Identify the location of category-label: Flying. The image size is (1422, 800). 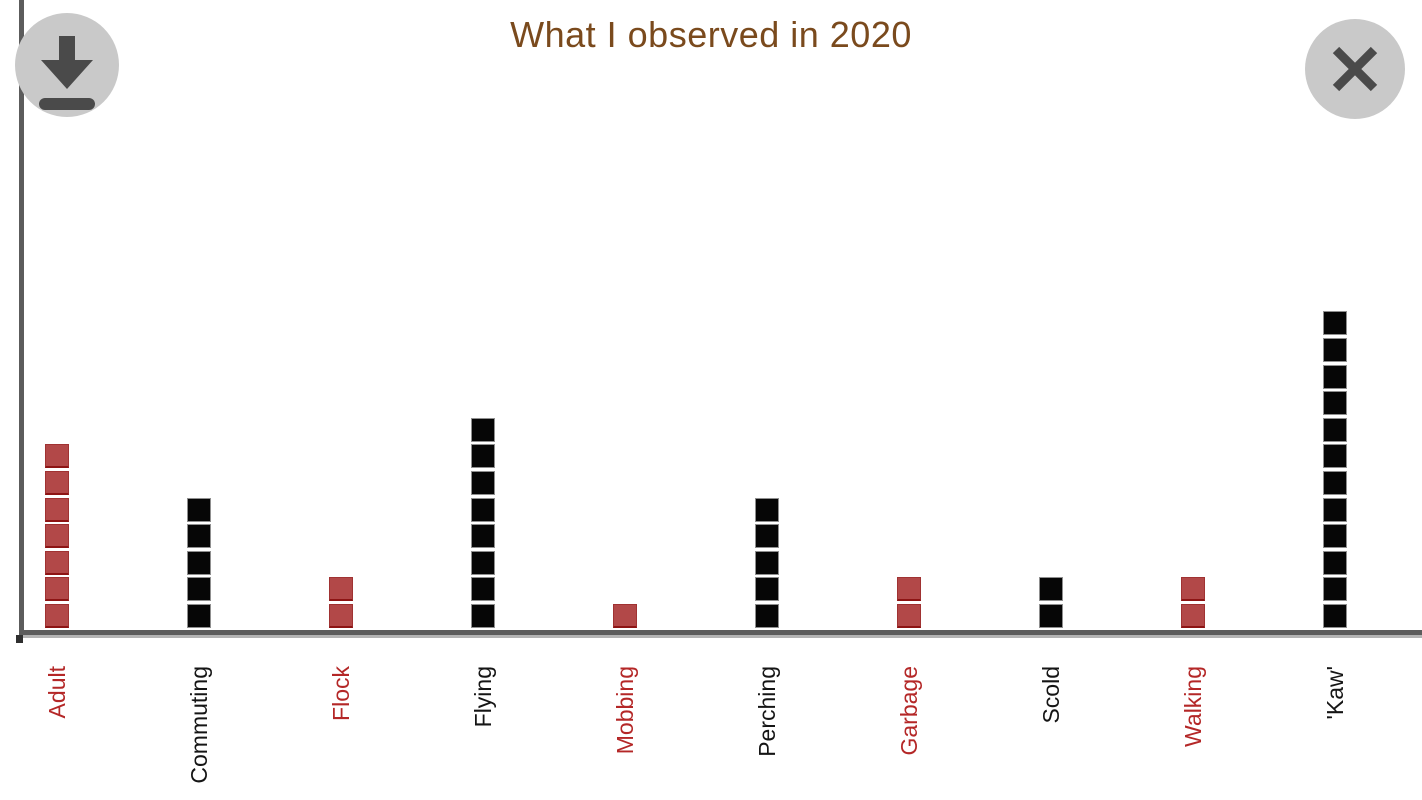
(483, 697).